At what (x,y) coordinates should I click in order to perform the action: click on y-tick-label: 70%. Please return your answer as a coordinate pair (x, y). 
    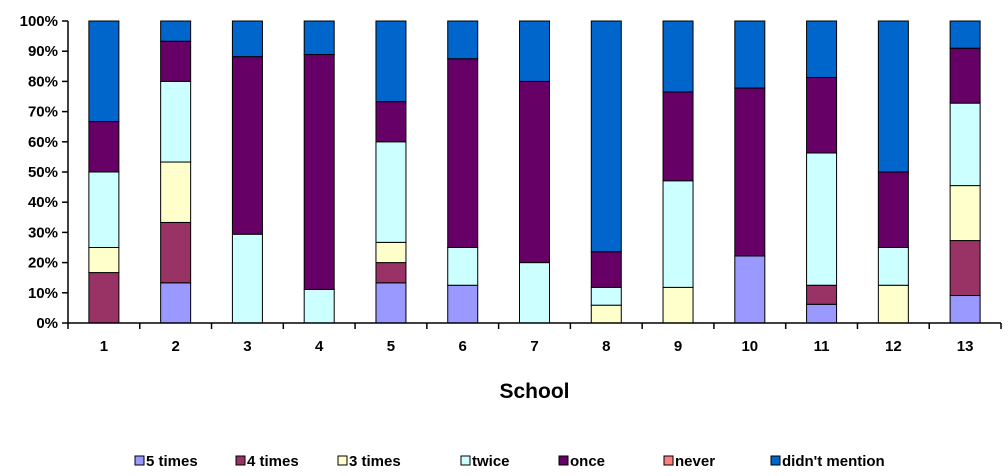
    Looking at the image, I should click on (43, 112).